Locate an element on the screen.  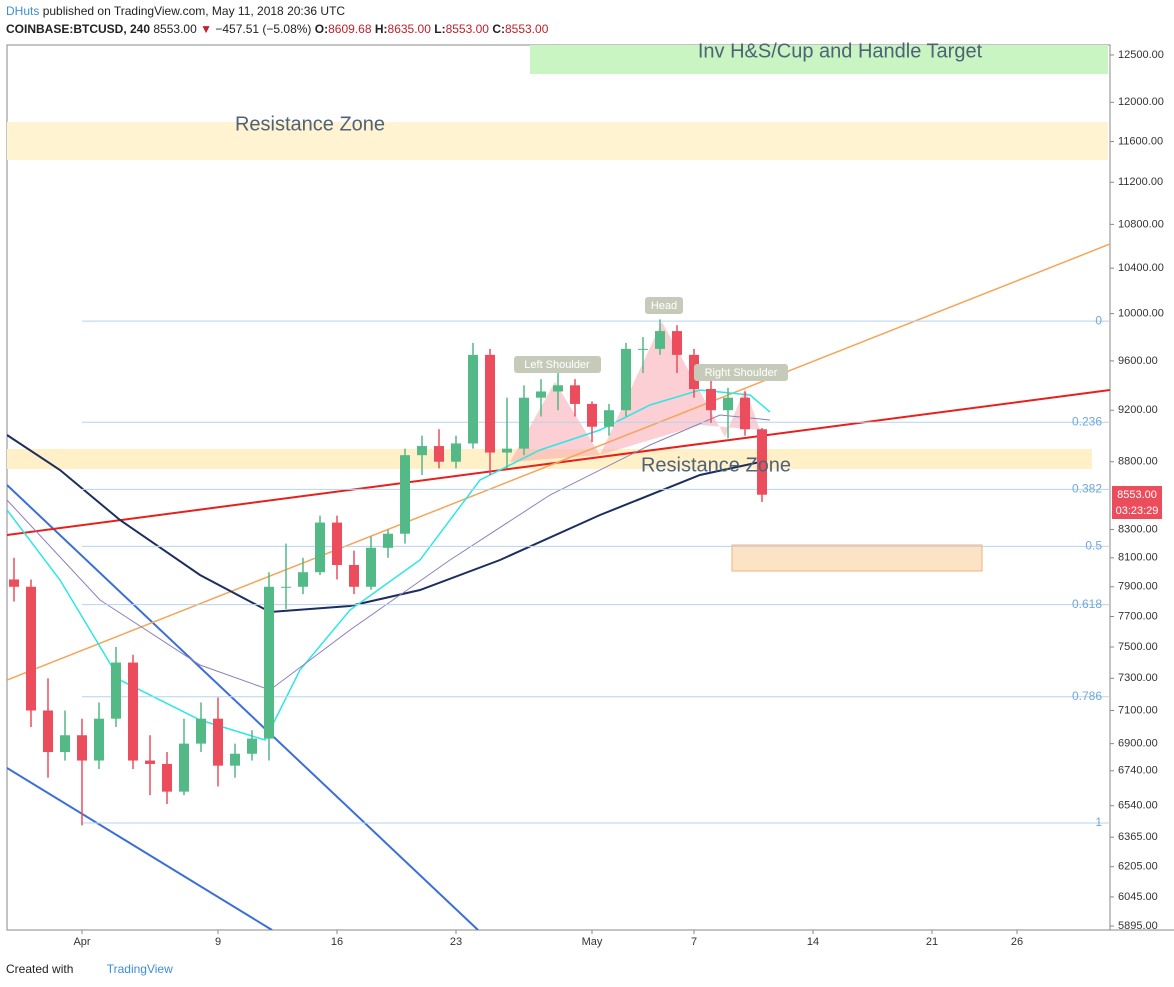
annotation: Resistance Zone is located at coordinates (716, 465).